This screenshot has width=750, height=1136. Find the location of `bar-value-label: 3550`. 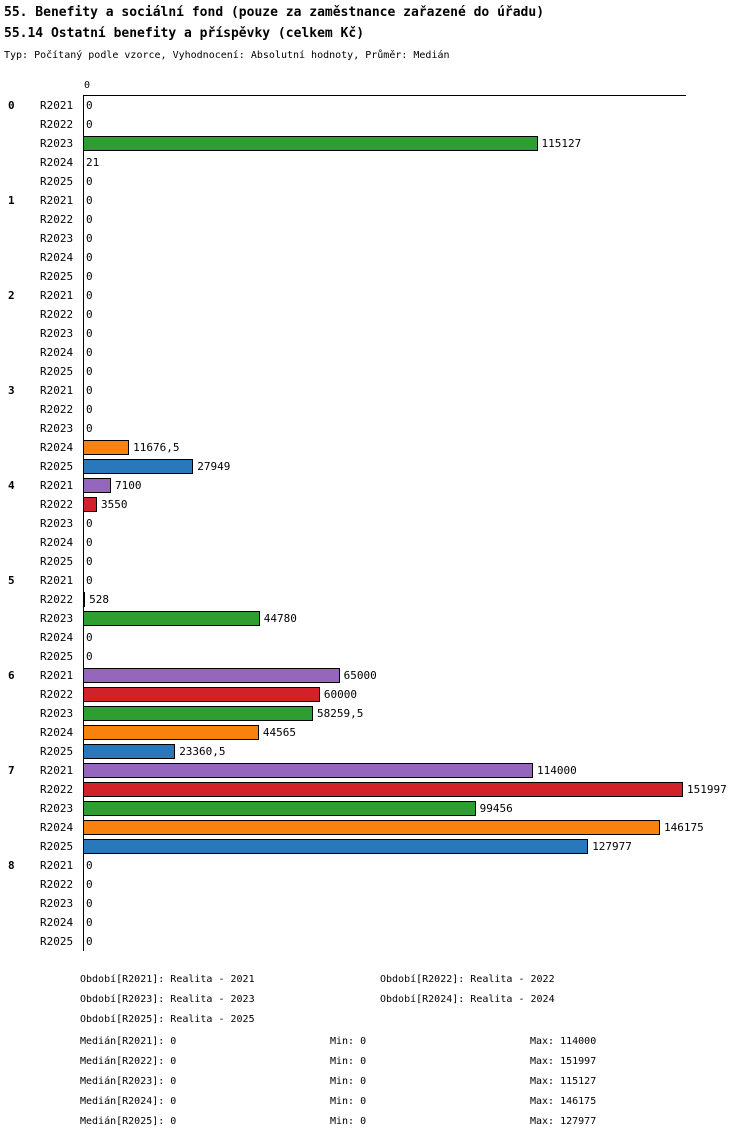

bar-value-label: 3550 is located at coordinates (114, 504).